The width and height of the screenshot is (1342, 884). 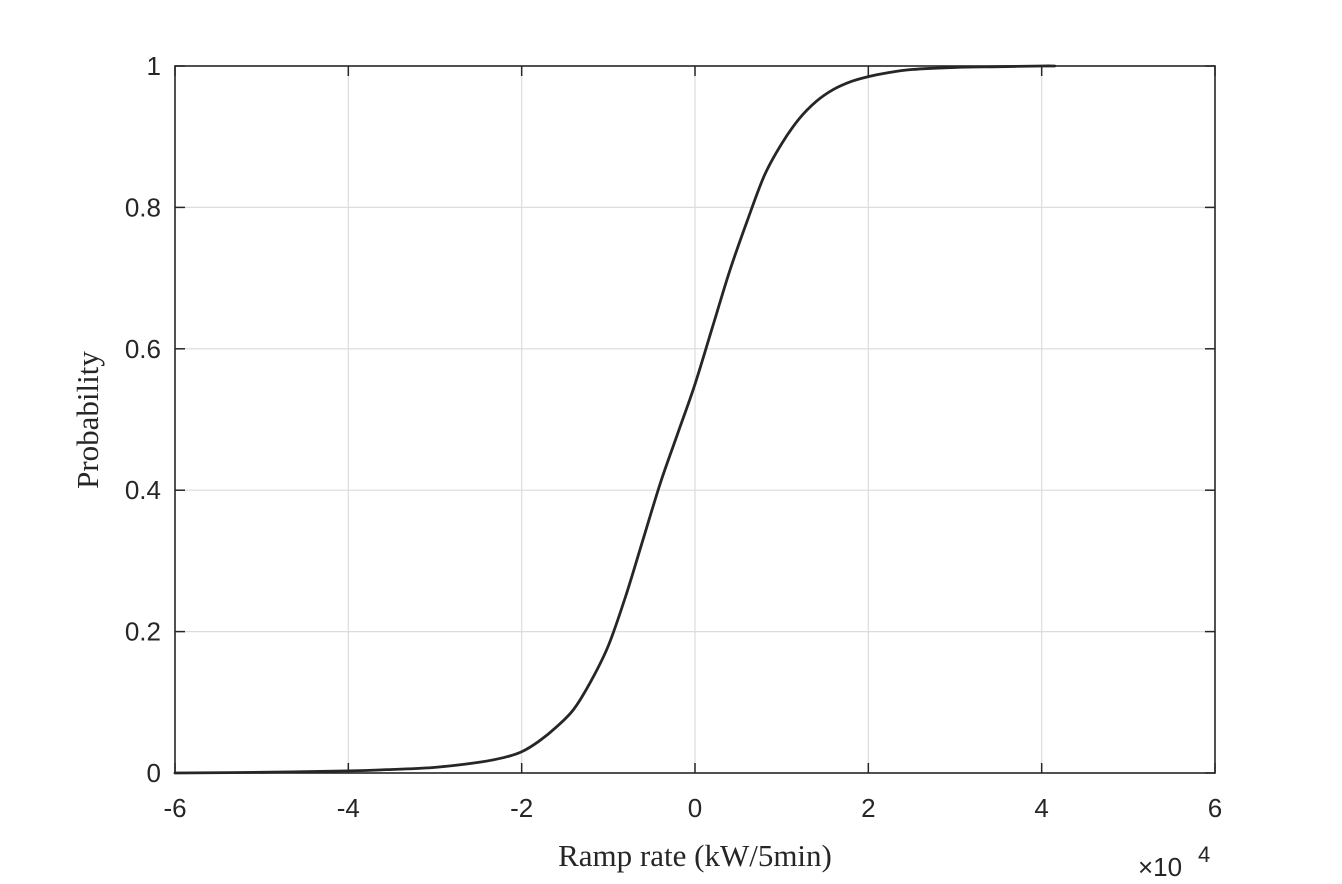 What do you see at coordinates (1204, 854) in the screenshot?
I see `x-exponent-power: 4` at bounding box center [1204, 854].